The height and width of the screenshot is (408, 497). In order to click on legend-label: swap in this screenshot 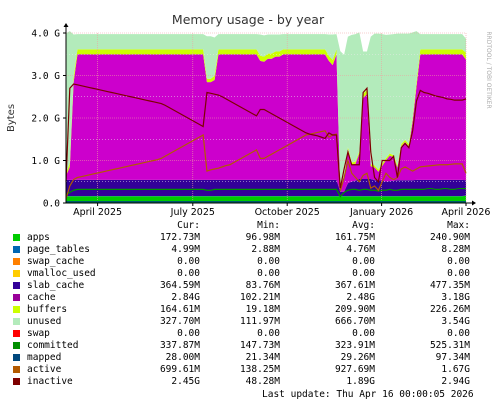, I will do `click(38, 333)`.